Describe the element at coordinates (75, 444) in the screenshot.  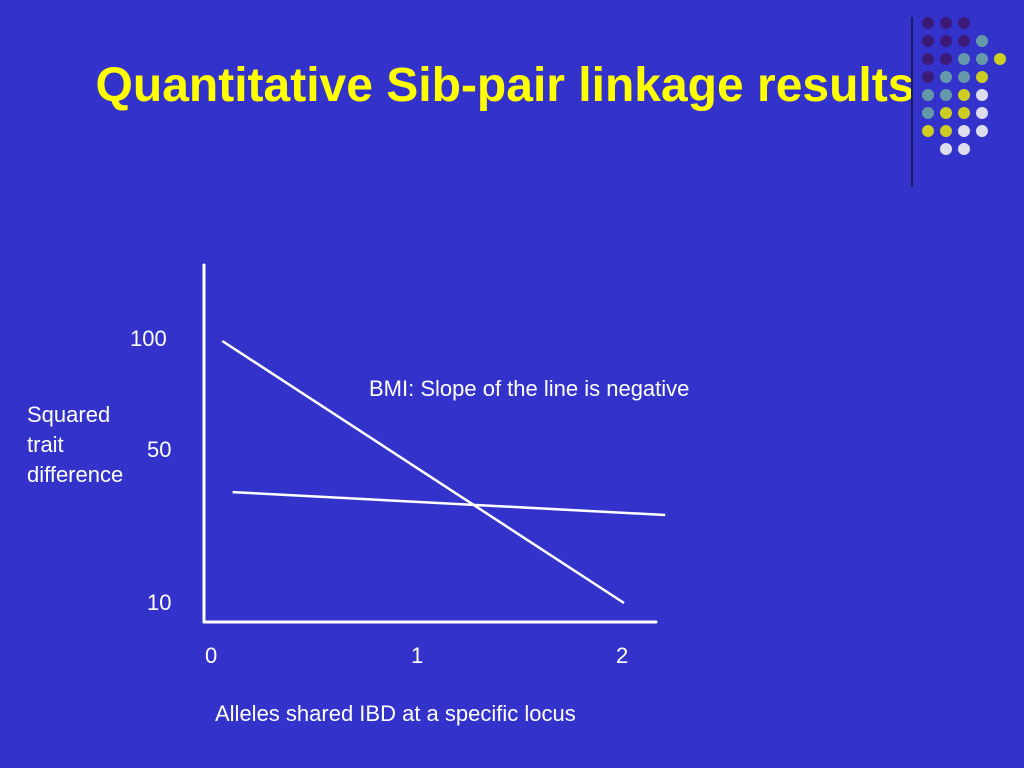
I see `y-axis-label: Squared trait difference` at that location.